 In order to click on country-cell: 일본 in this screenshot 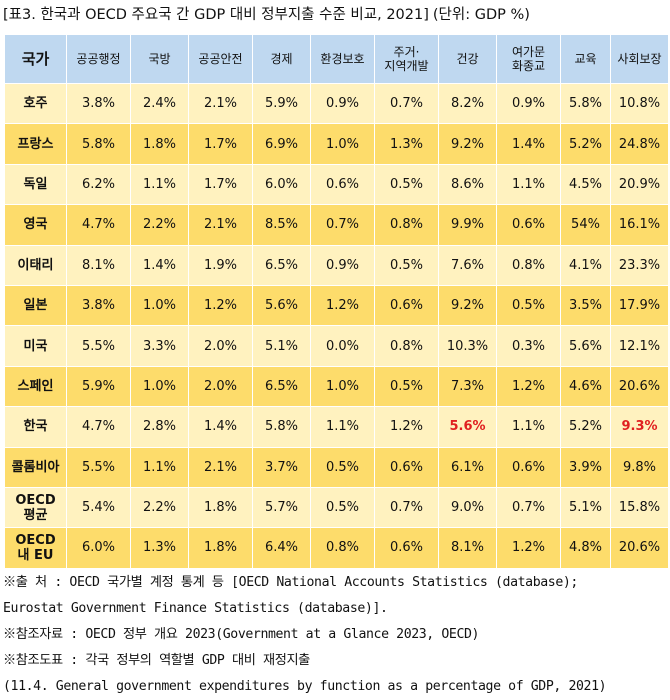, I will do `click(35, 305)`.